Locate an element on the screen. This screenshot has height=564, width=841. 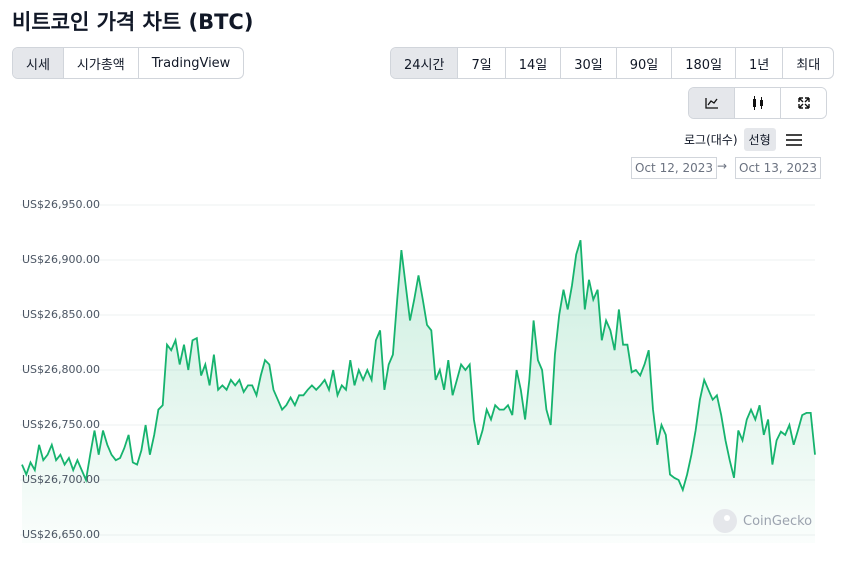
tab-button: TradingView is located at coordinates (190, 63).